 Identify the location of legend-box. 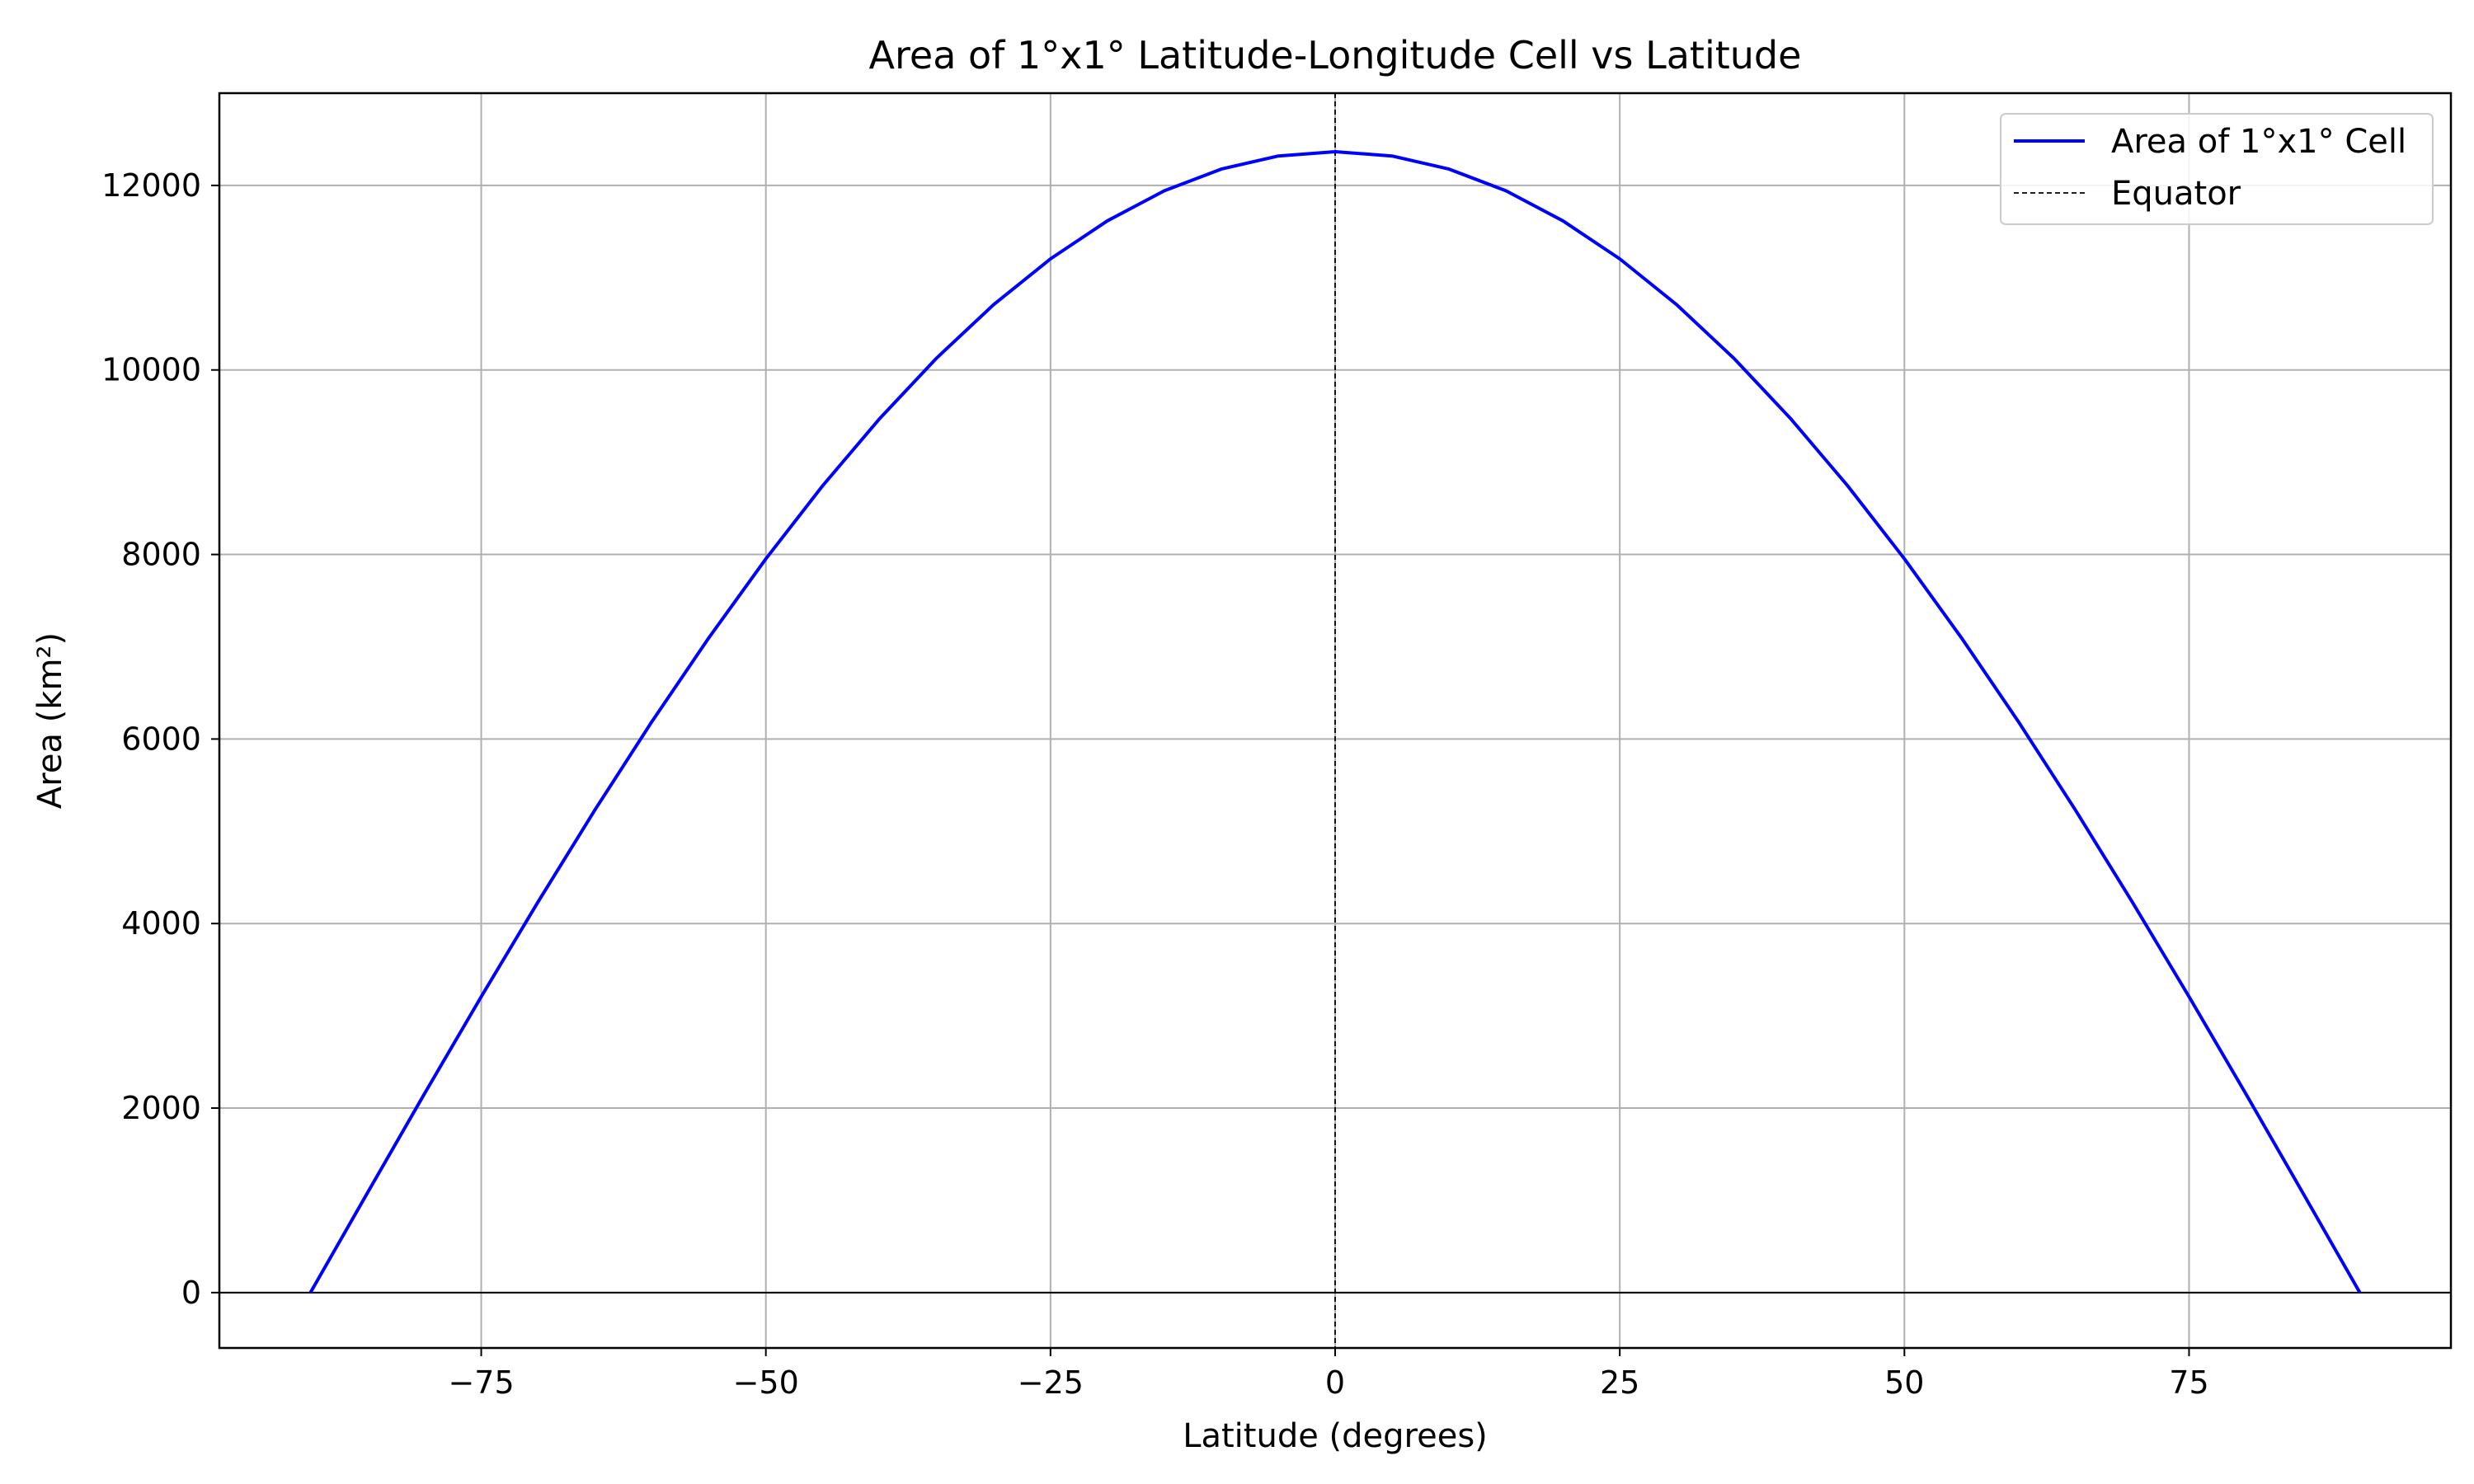
(2217, 169).